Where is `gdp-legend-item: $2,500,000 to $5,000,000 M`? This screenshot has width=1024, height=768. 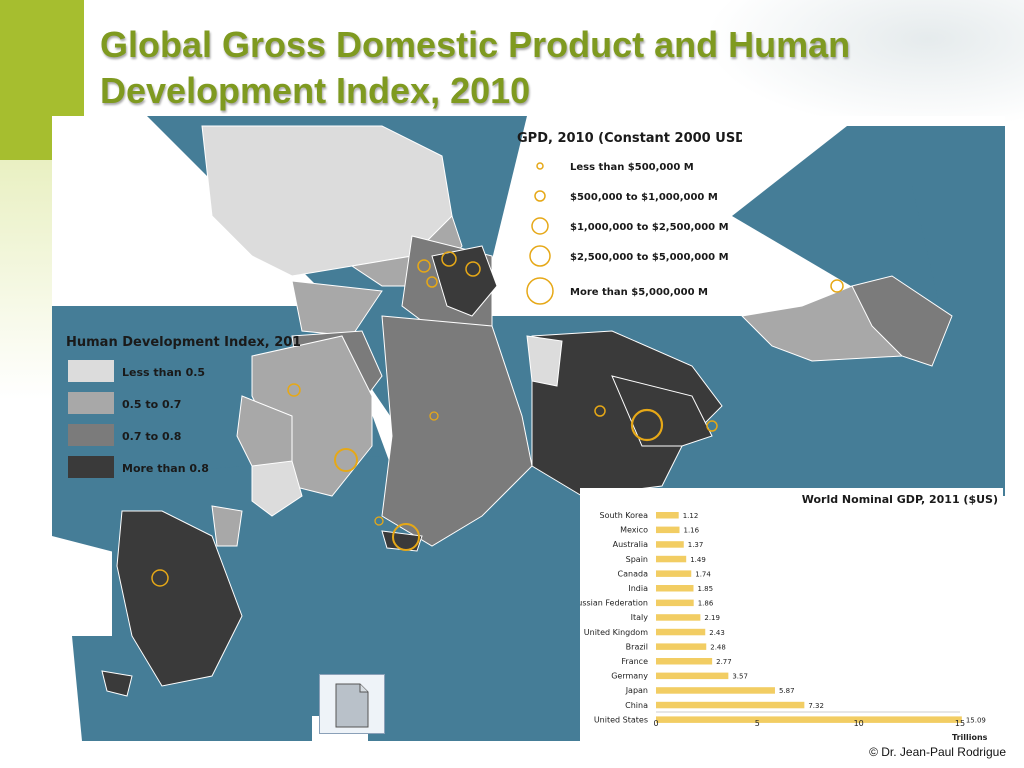 gdp-legend-item: $2,500,000 to $5,000,000 M is located at coordinates (629, 256).